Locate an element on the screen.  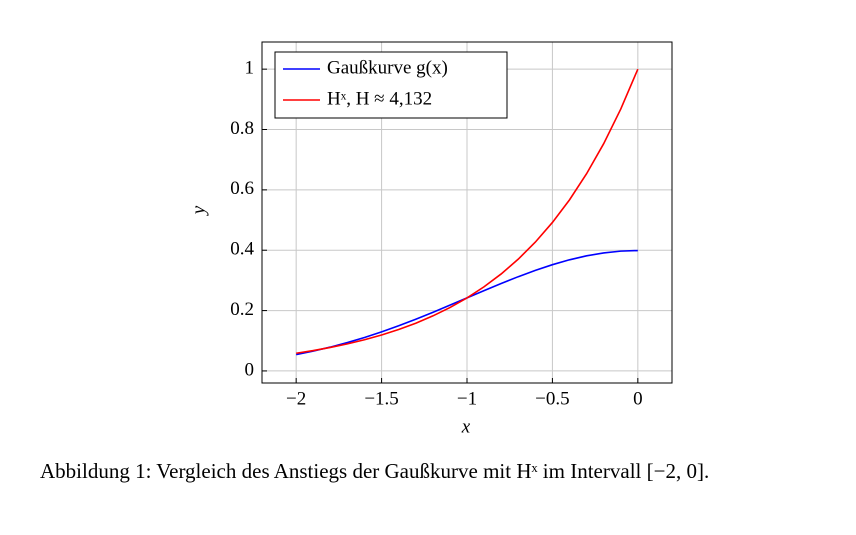
x-tick-label: −2 is located at coordinates (296, 398).